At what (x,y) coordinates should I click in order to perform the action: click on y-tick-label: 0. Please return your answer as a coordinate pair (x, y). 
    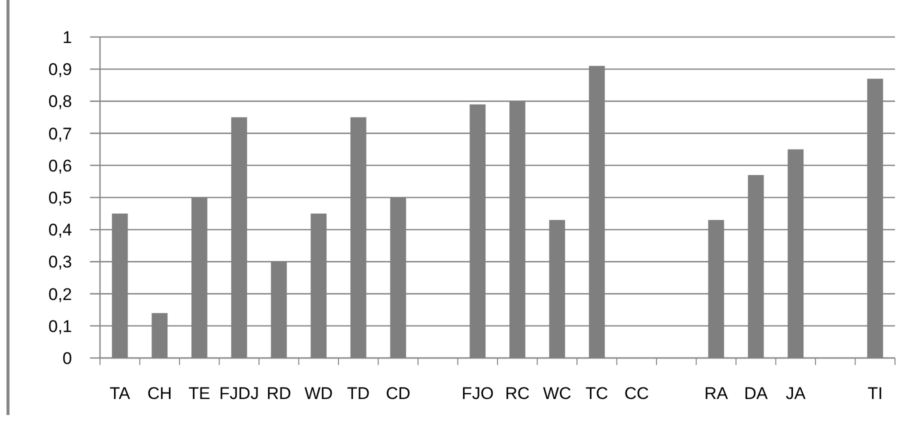
    Looking at the image, I should click on (67, 358).